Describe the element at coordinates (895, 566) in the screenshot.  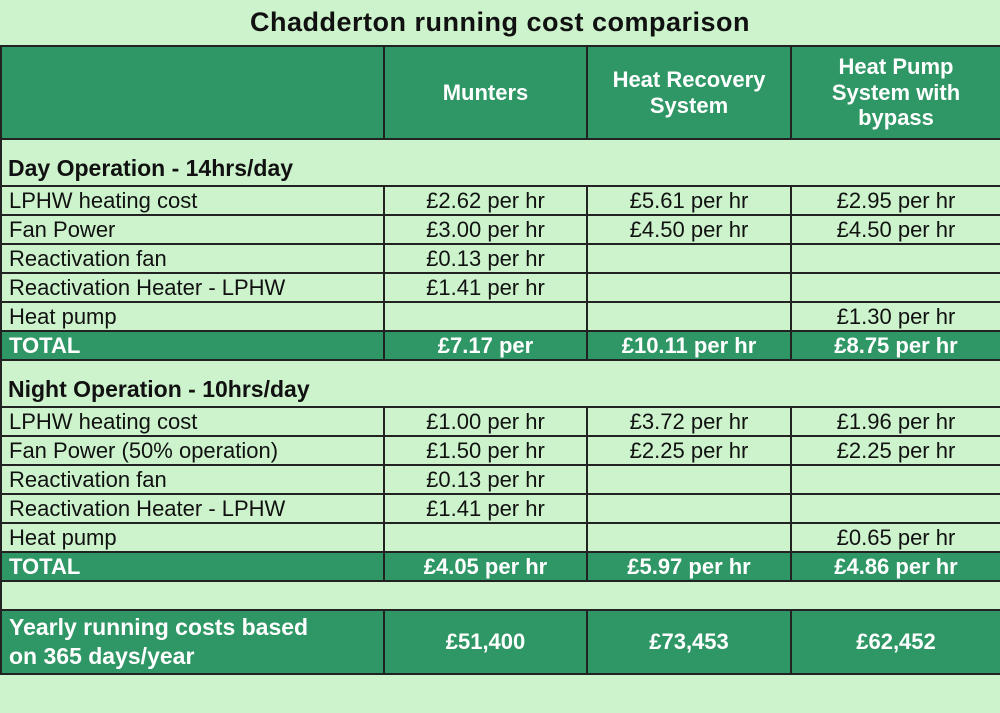
I see `total-value: £4.86 per hr` at that location.